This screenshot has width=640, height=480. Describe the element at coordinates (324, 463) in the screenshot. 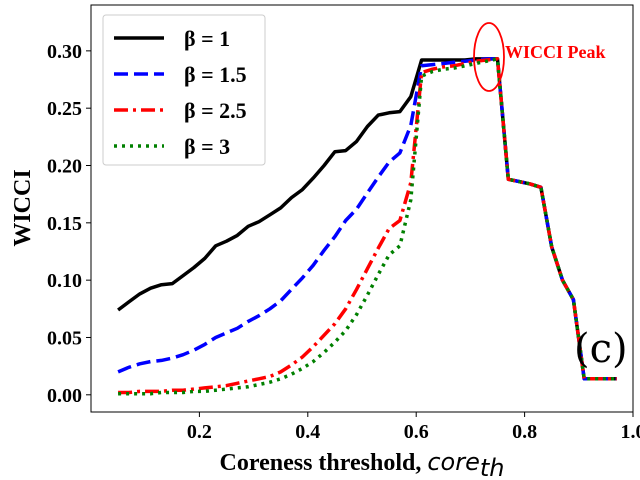

I see `x-axis-label-text: Coreness threshold,` at that location.